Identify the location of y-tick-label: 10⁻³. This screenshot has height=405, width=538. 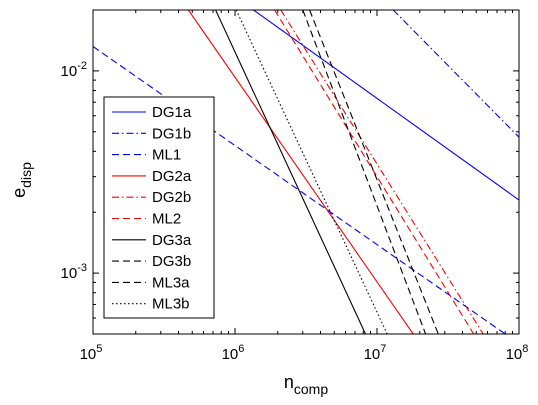
(74, 272).